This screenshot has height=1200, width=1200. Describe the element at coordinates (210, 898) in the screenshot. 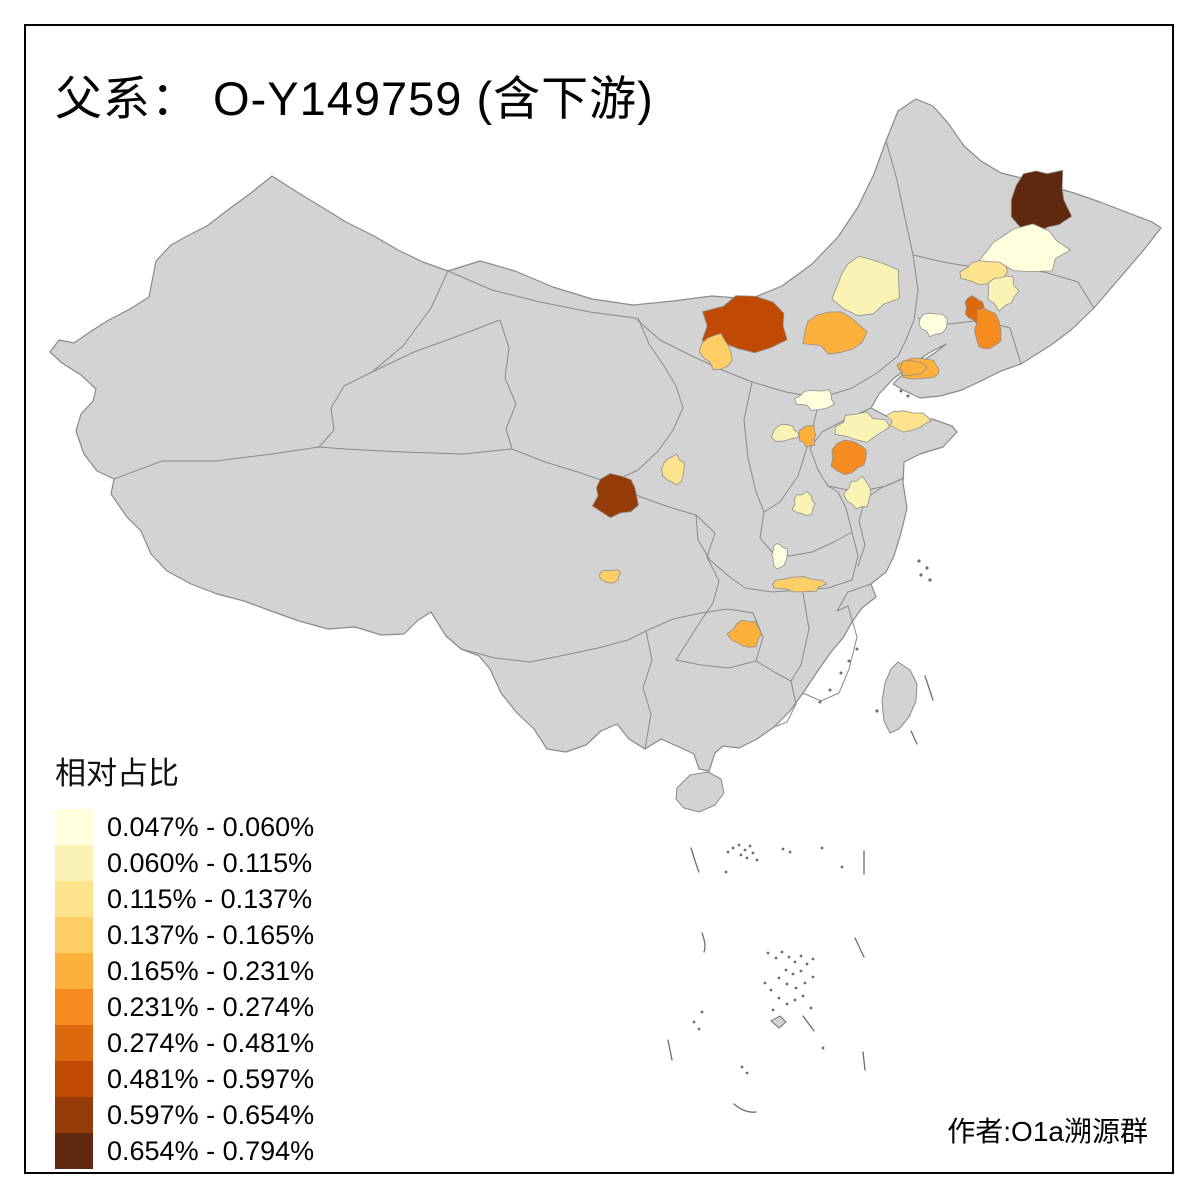

I see `legend-label: 0.115% - 0.137%` at that location.